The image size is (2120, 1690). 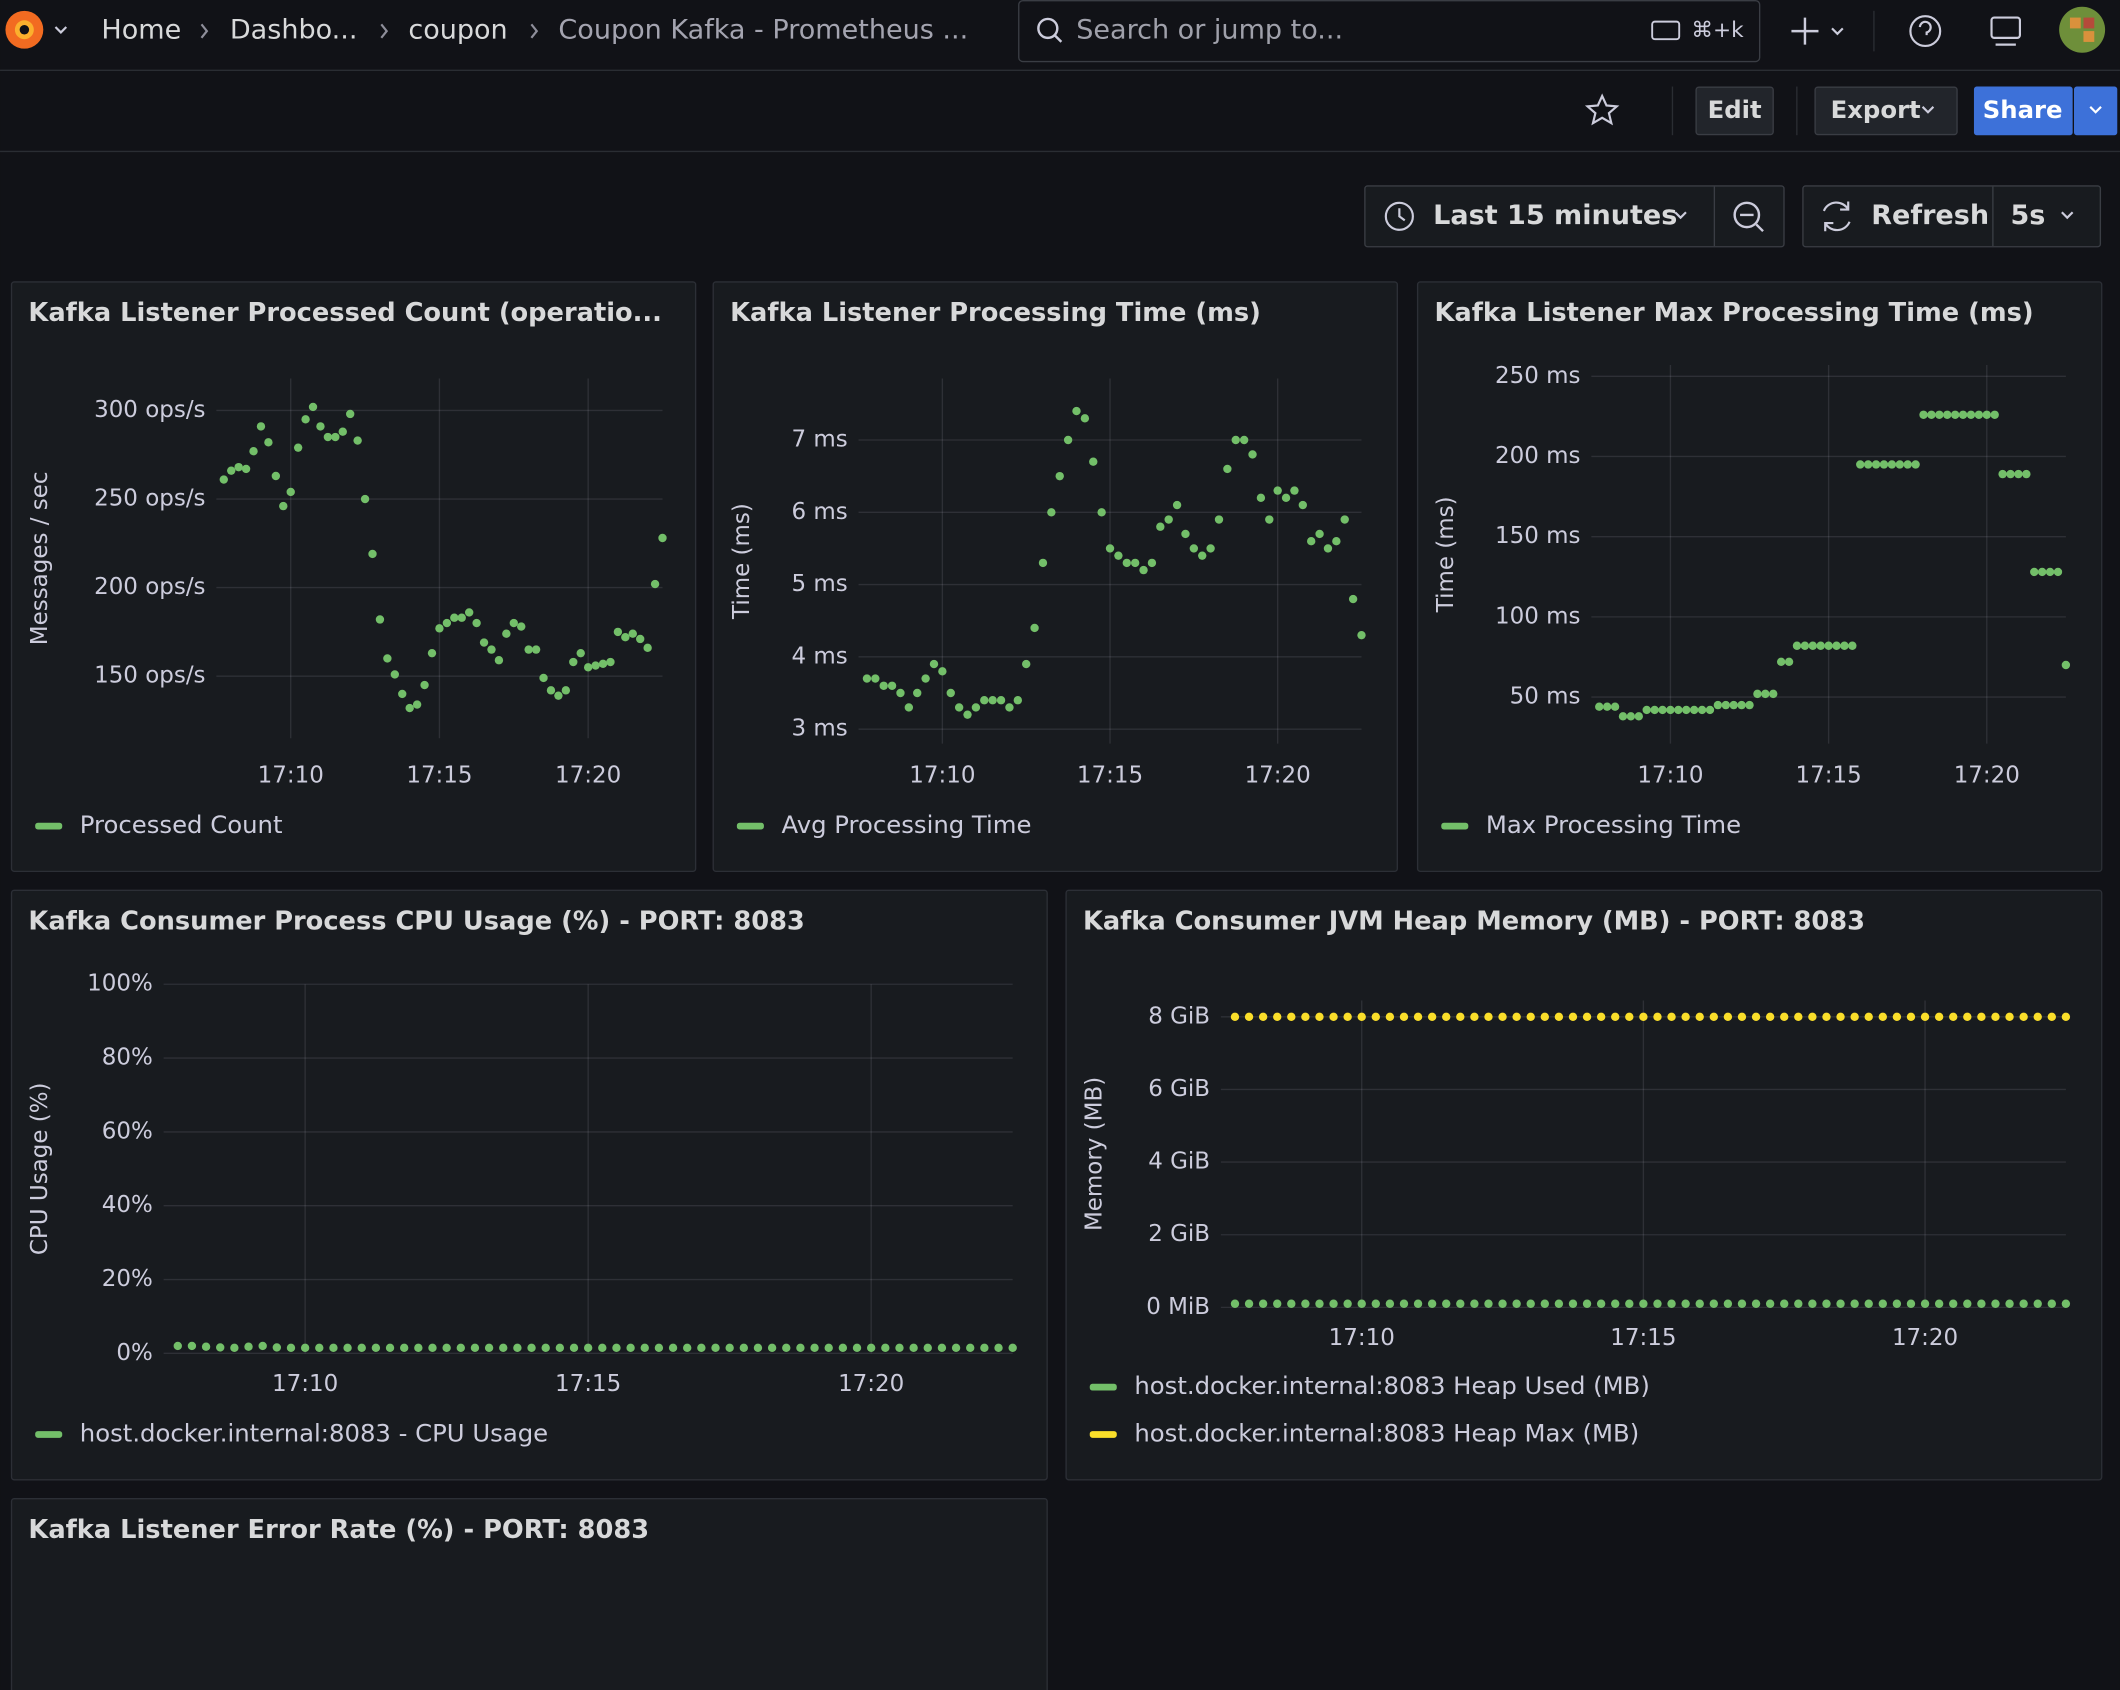 I want to click on legend-item: host.docker.internal:8083 - CPU Usage, so click(x=291, y=1432).